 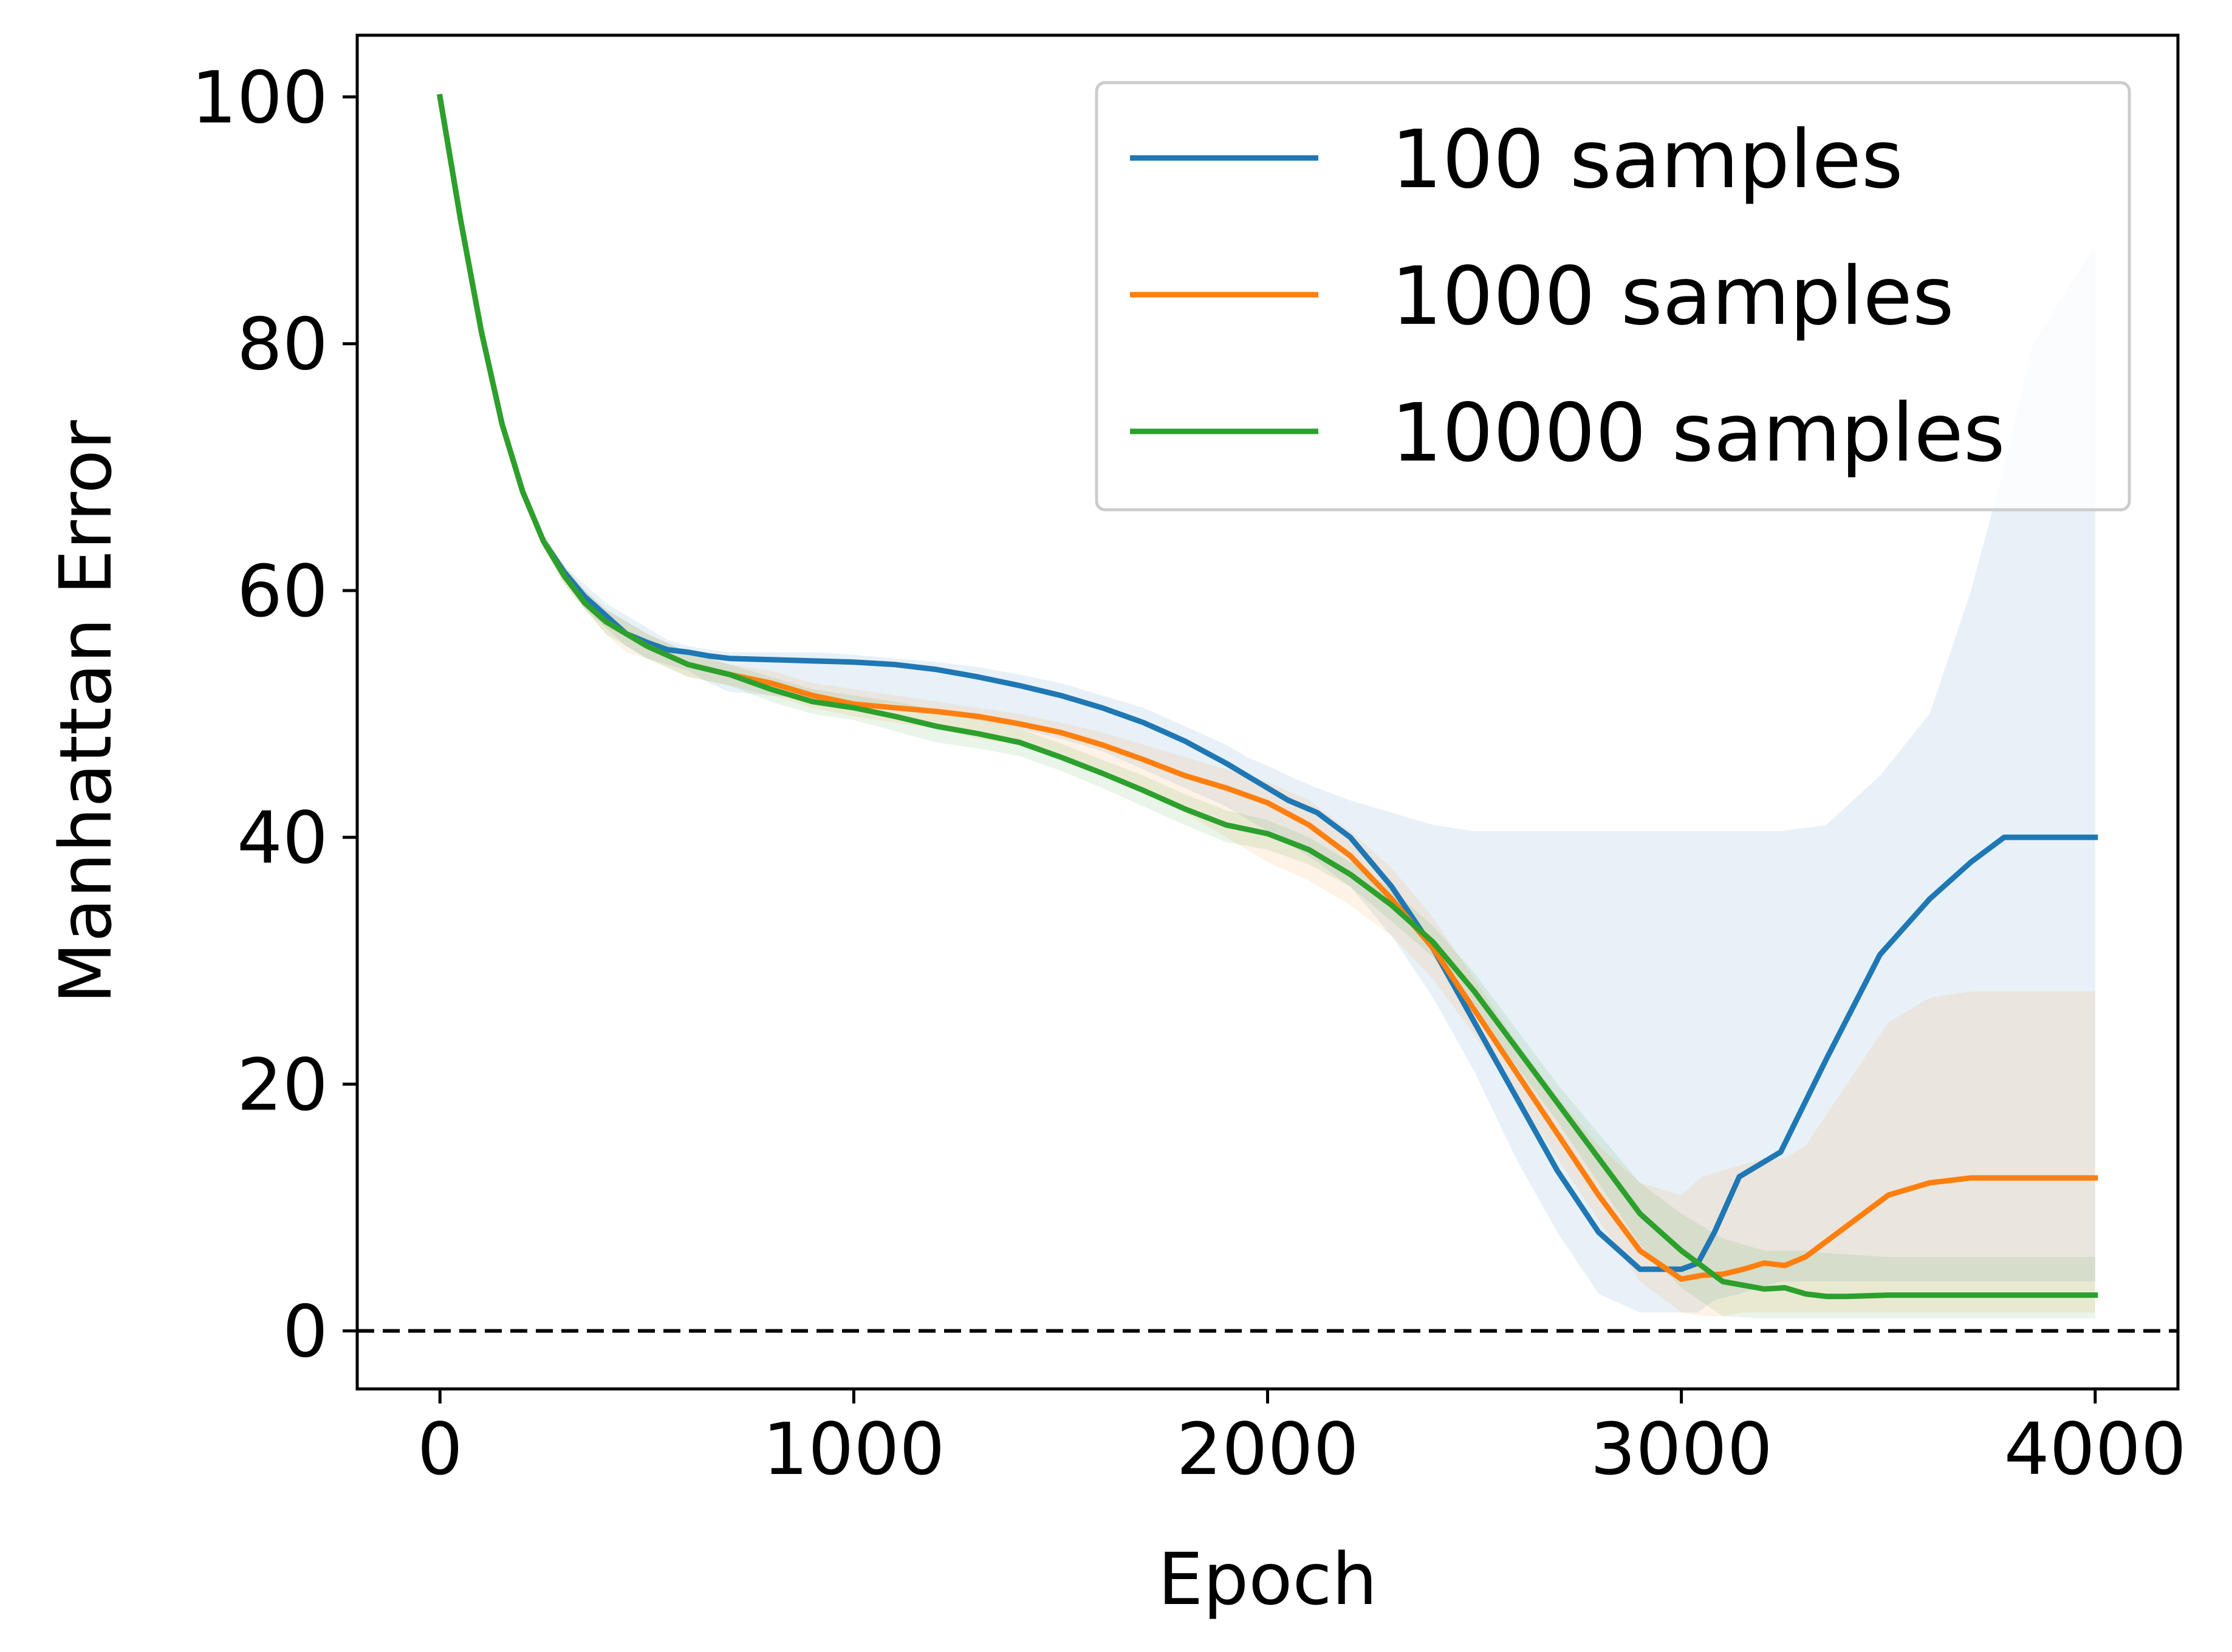 What do you see at coordinates (1681, 1449) in the screenshot?
I see `x-tick-label: 3000` at bounding box center [1681, 1449].